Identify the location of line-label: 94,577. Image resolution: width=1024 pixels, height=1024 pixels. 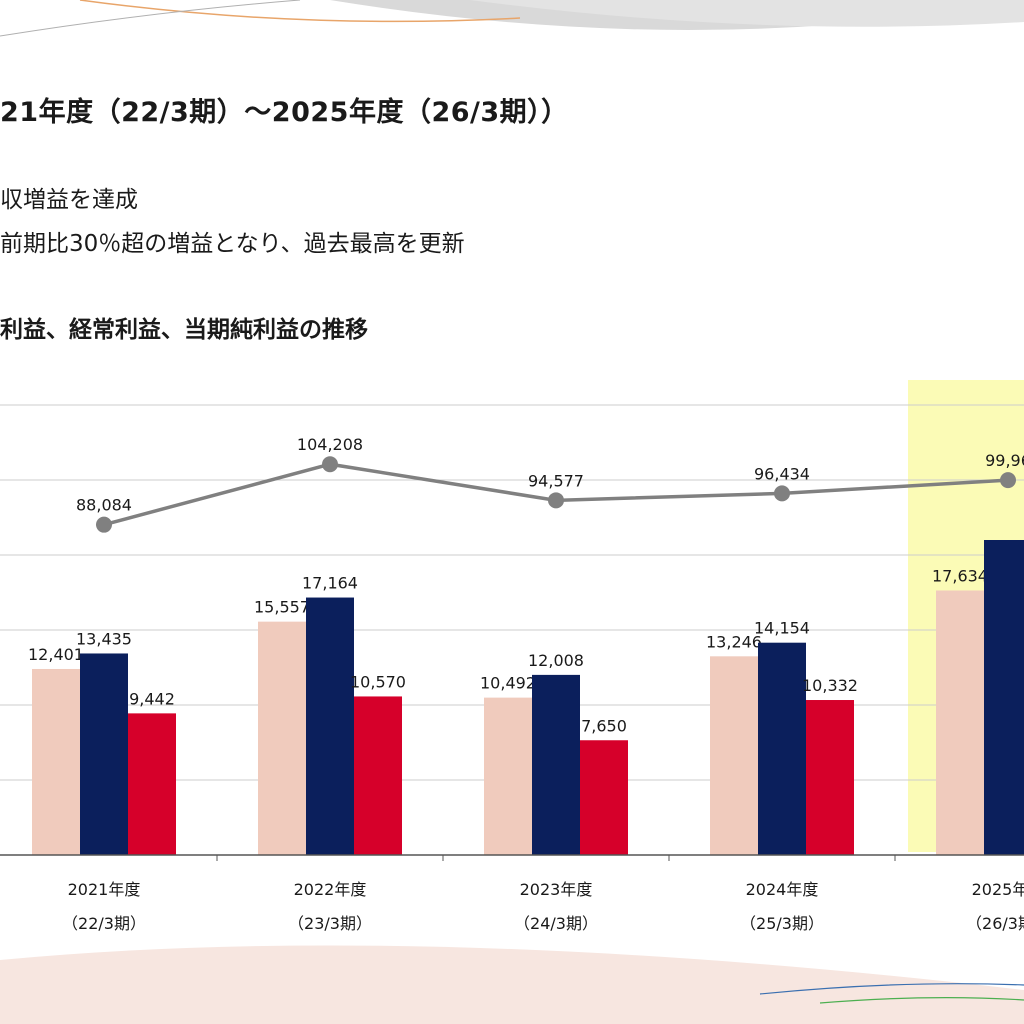
(556, 480).